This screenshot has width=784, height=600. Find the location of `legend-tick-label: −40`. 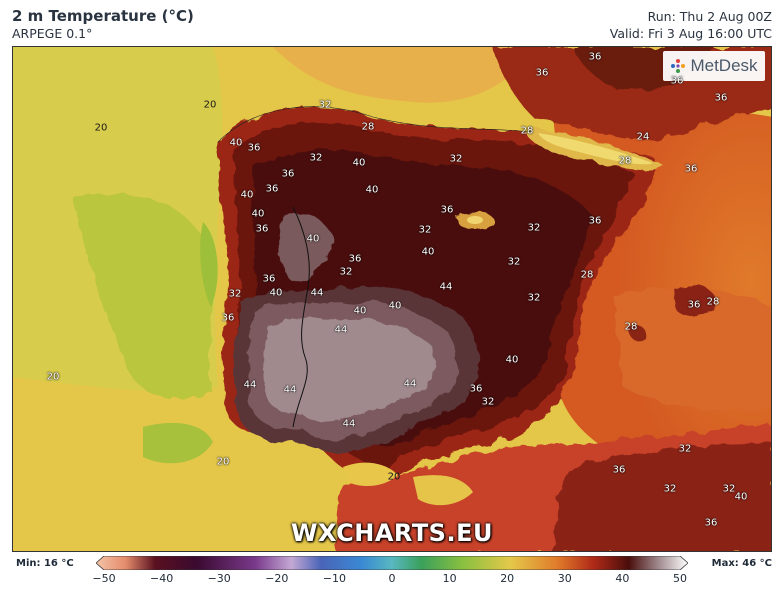

legend-tick-label: −40 is located at coordinates (161, 578).